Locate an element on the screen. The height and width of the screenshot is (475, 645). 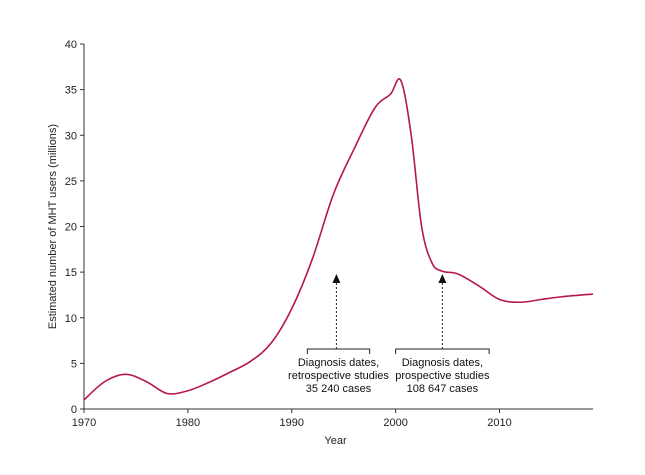
x-tick-label: 1980 is located at coordinates (188, 423).